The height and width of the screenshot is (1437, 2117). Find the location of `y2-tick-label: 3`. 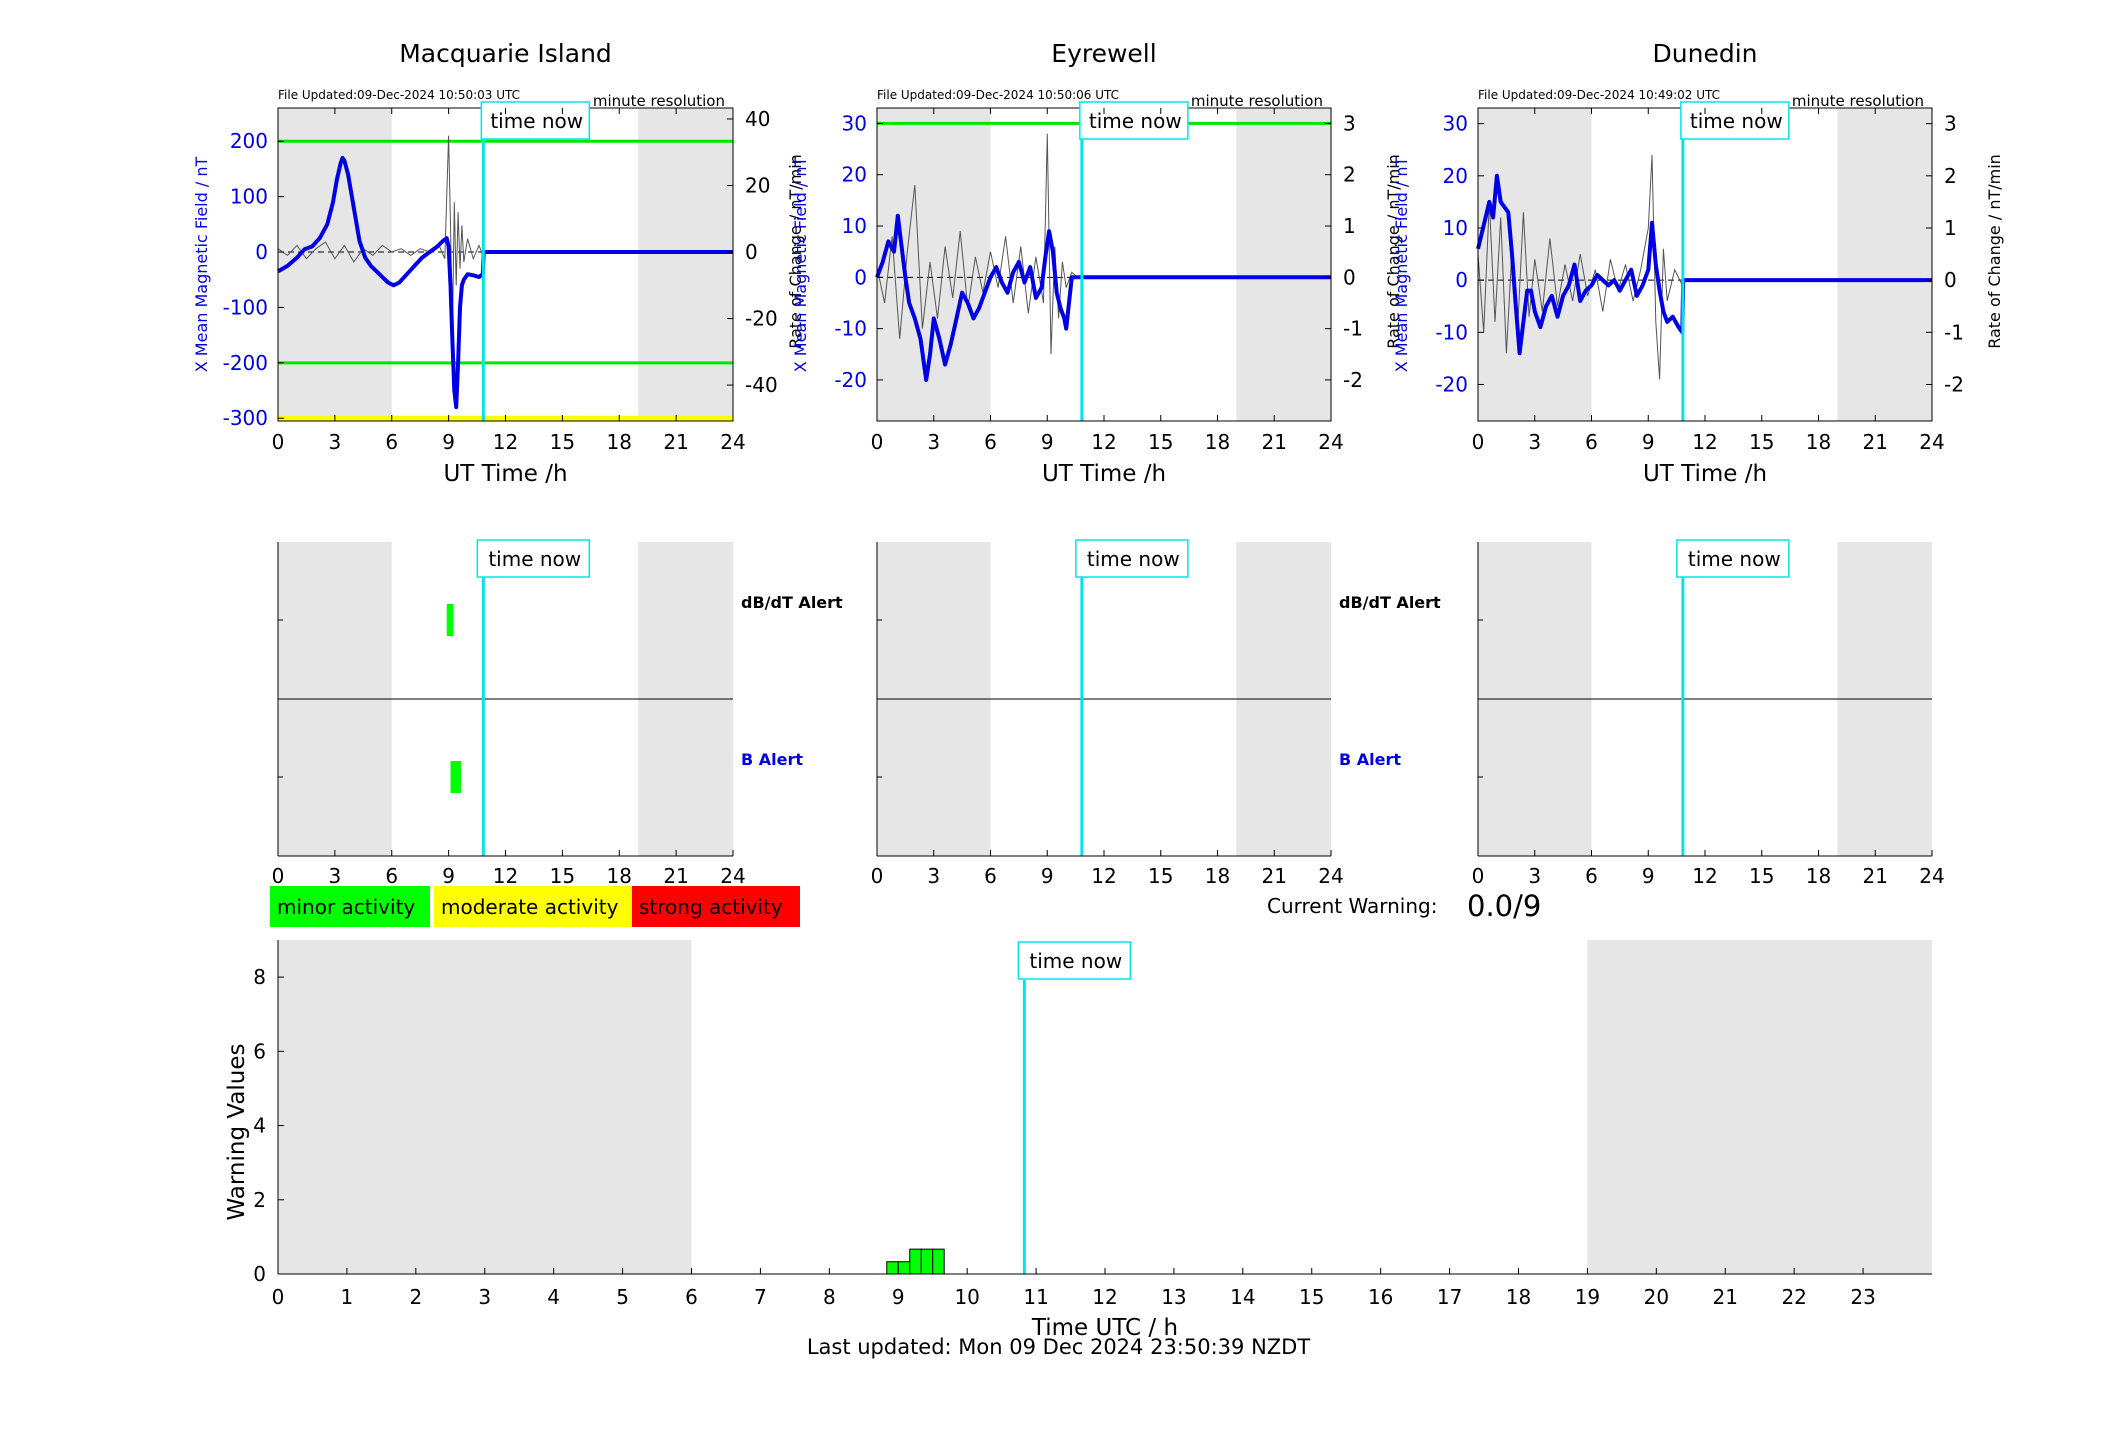

y2-tick-label: 3 is located at coordinates (1349, 123).